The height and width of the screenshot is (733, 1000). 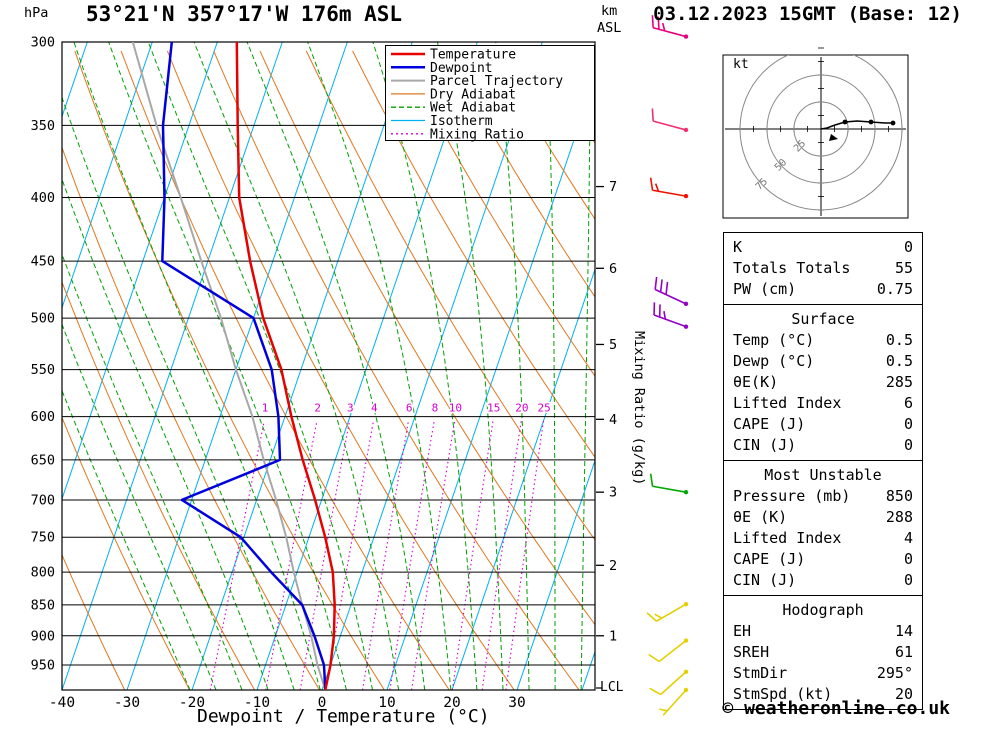 I want to click on row-label: θE (K), so click(x=760, y=517).